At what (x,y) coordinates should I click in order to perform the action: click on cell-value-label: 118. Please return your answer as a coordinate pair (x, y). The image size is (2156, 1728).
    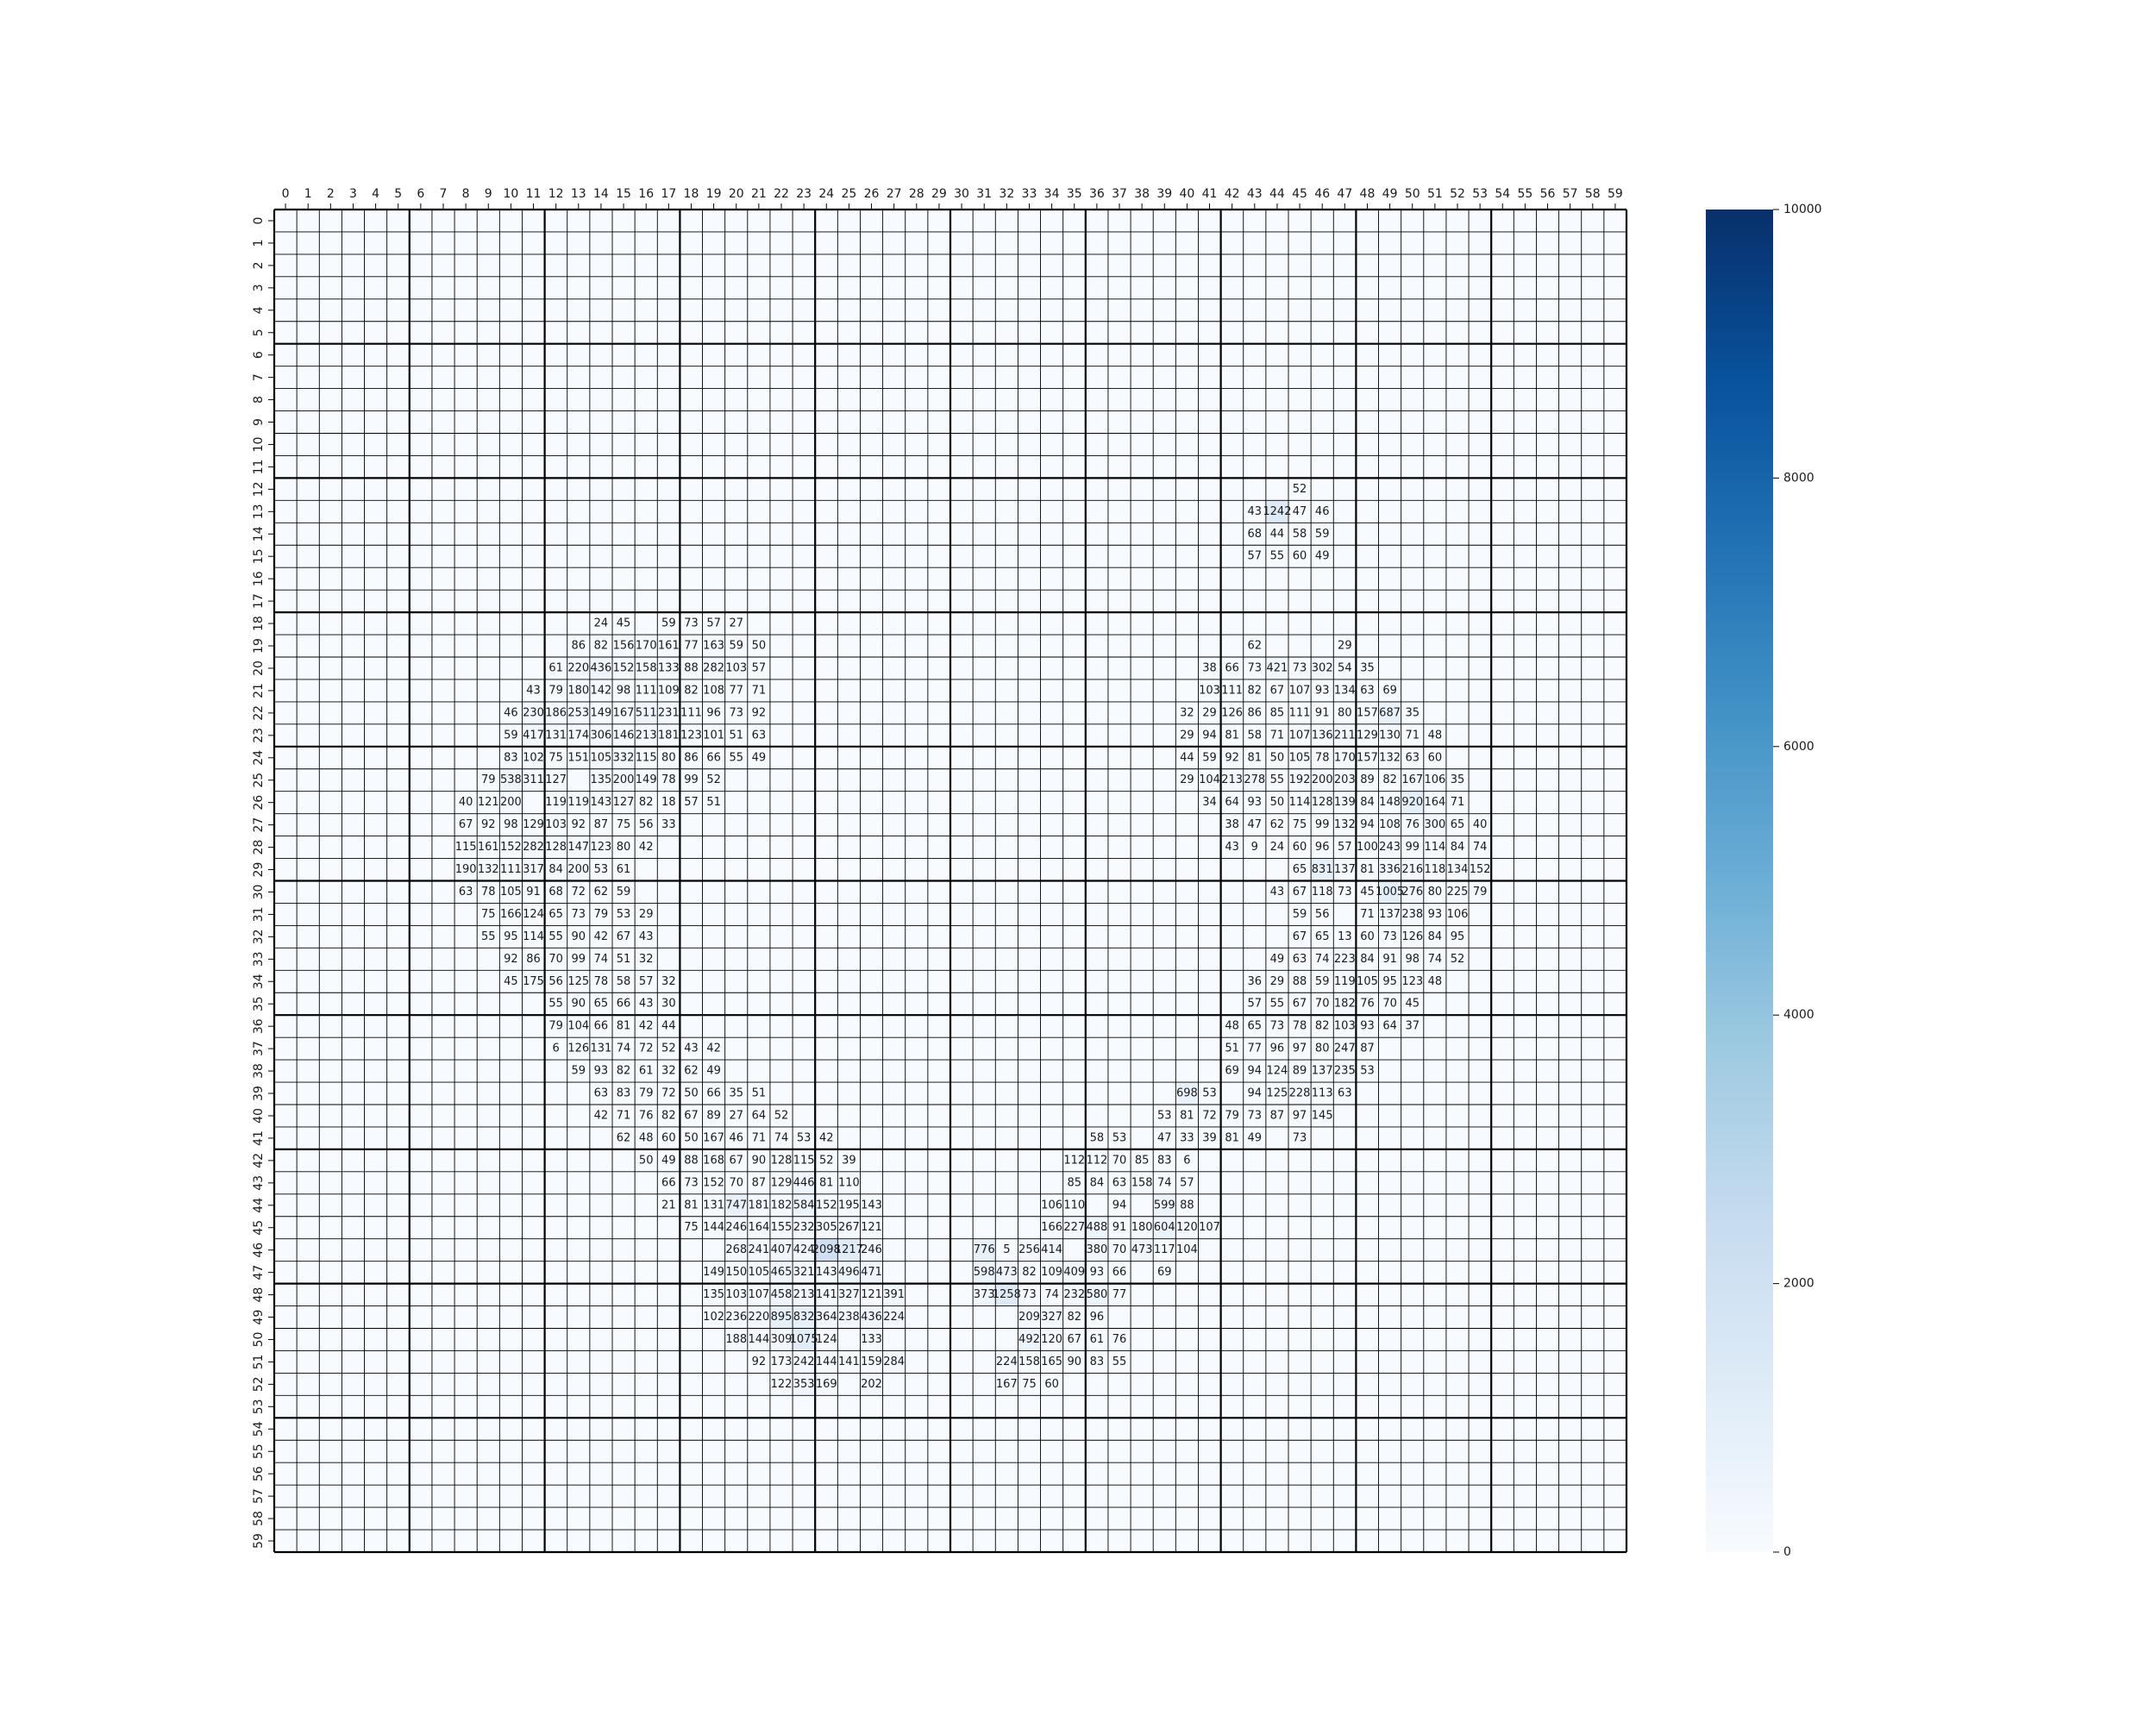
    Looking at the image, I should click on (1434, 870).